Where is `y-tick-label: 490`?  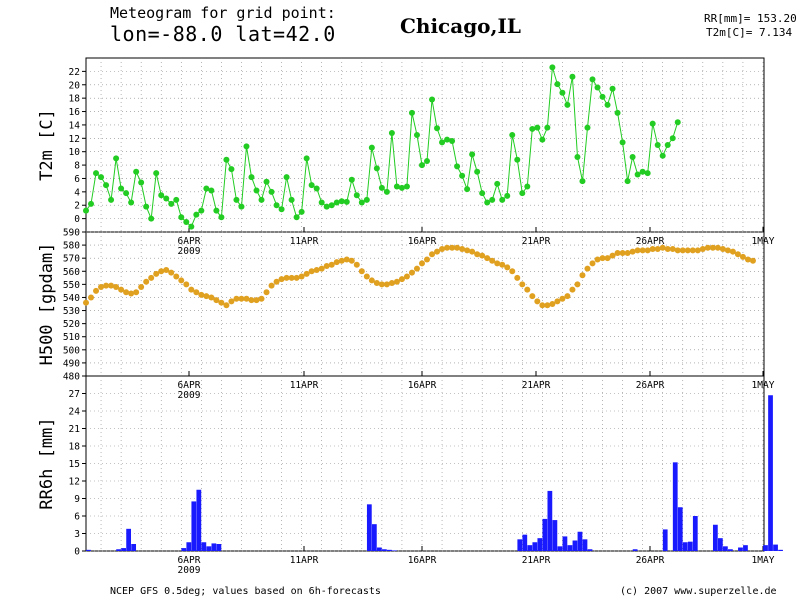 y-tick-label: 490 is located at coordinates (71, 363).